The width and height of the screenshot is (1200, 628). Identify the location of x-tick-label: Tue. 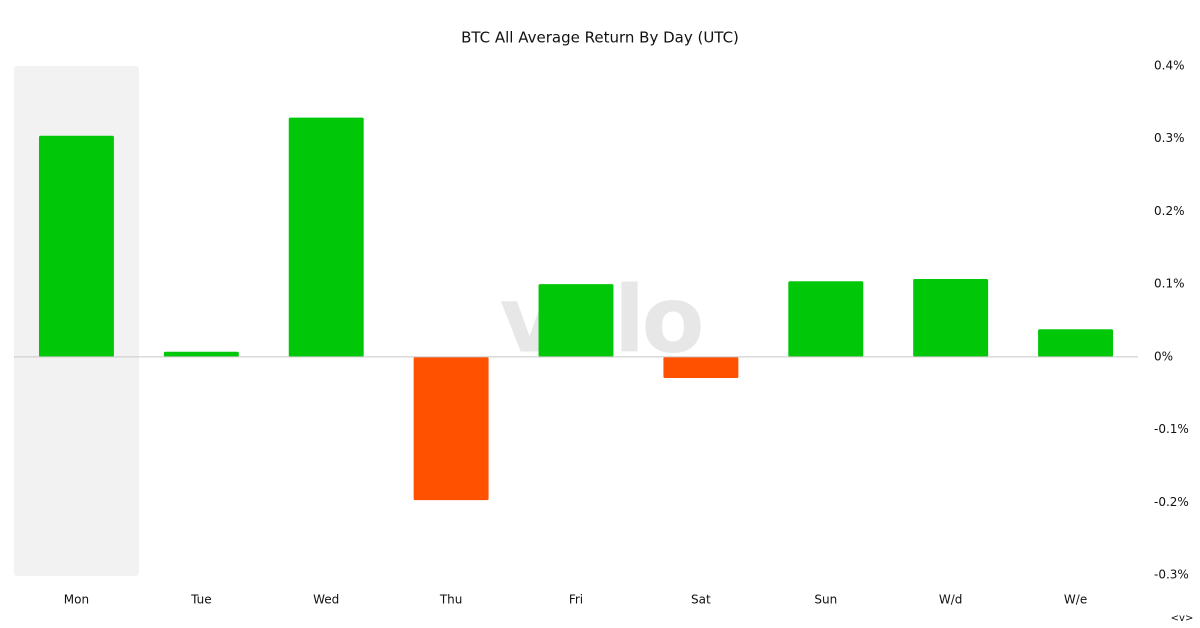
(201, 600).